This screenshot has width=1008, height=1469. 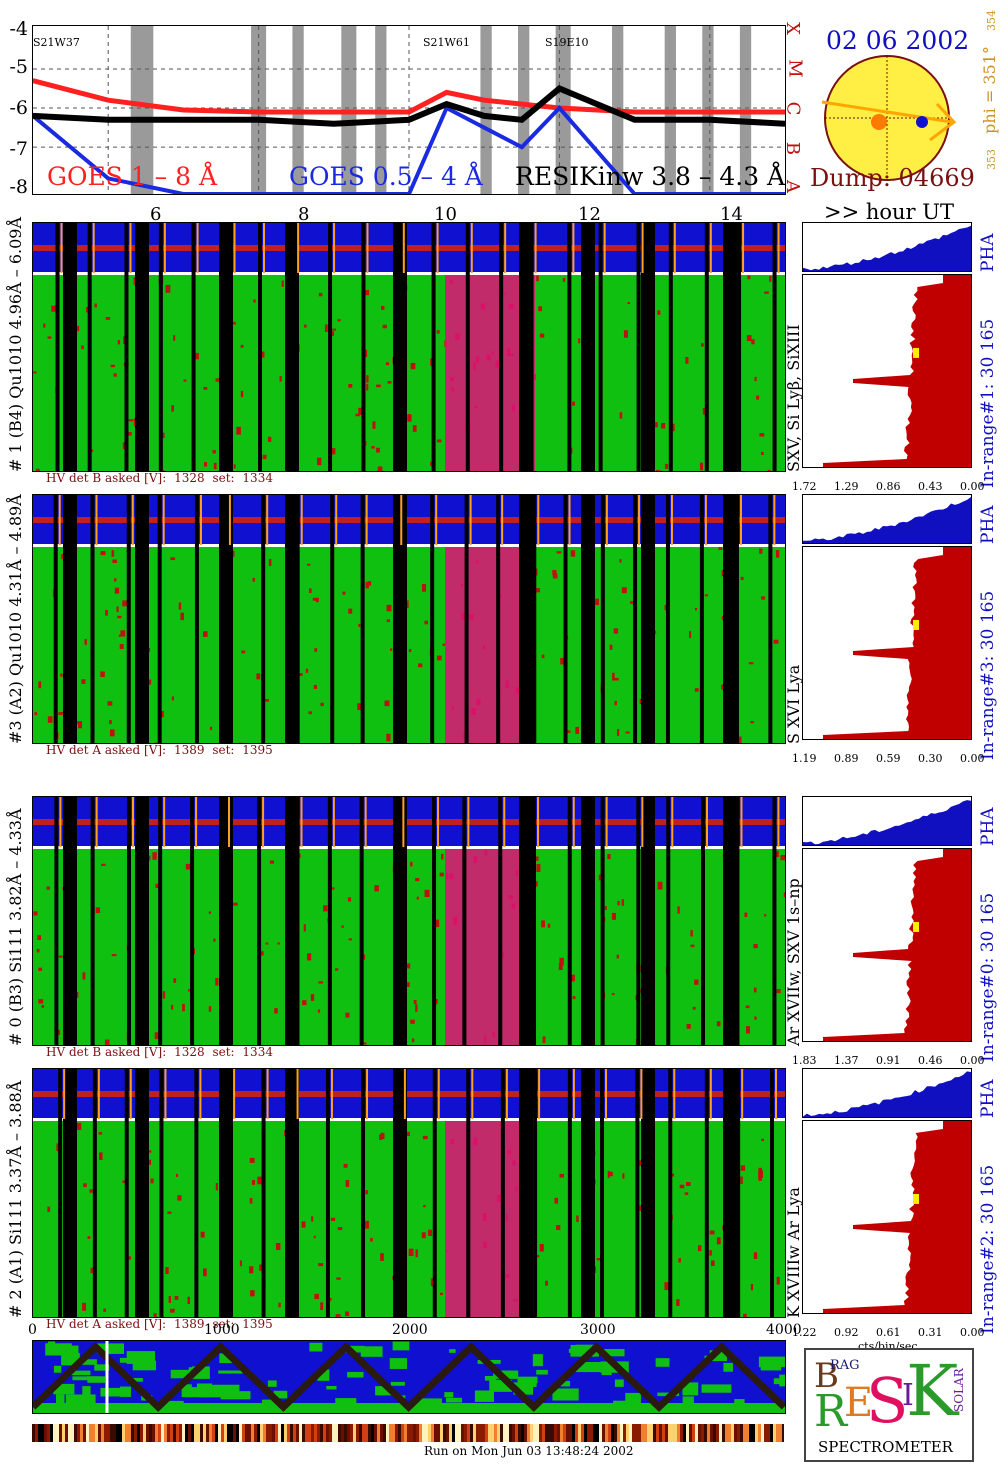 I want to click on intensity-area, so click(x=897, y=1217).